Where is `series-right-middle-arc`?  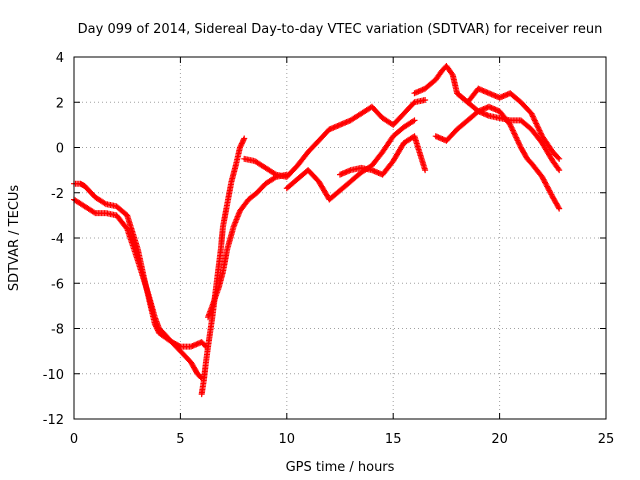
series-right-middle-arc is located at coordinates (508, 132).